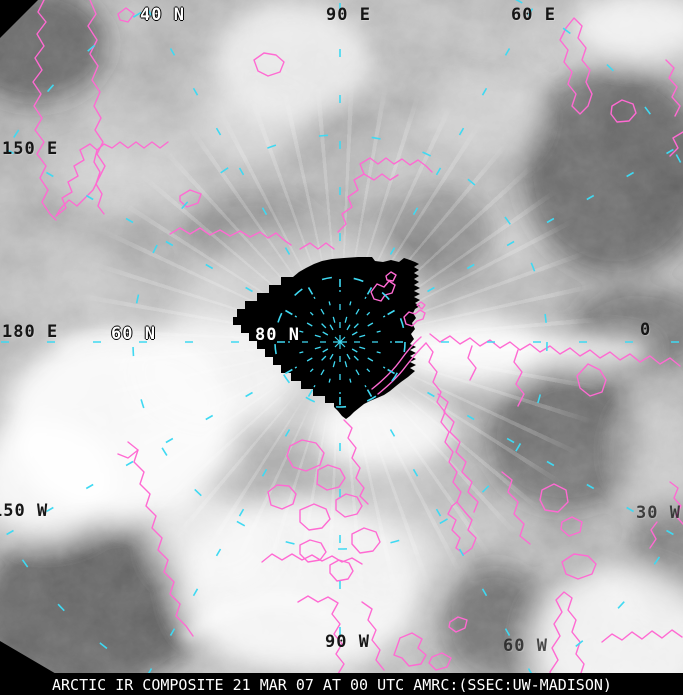  What do you see at coordinates (133, 334) in the screenshot?
I see `graticule-label-60n: 60 N` at bounding box center [133, 334].